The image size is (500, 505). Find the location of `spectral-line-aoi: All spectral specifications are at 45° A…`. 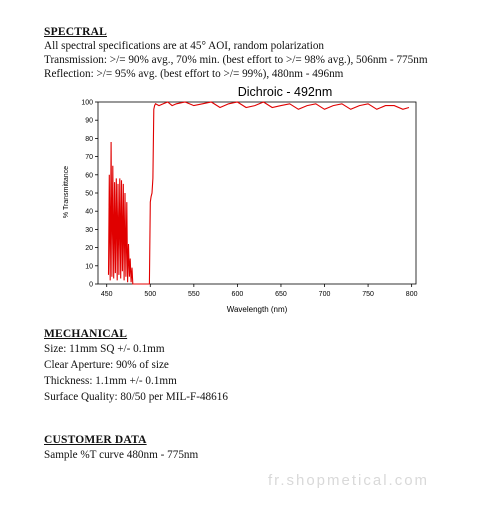

spectral-line-aoi: All spectral specifications are at 45° A… is located at coordinates (184, 46).